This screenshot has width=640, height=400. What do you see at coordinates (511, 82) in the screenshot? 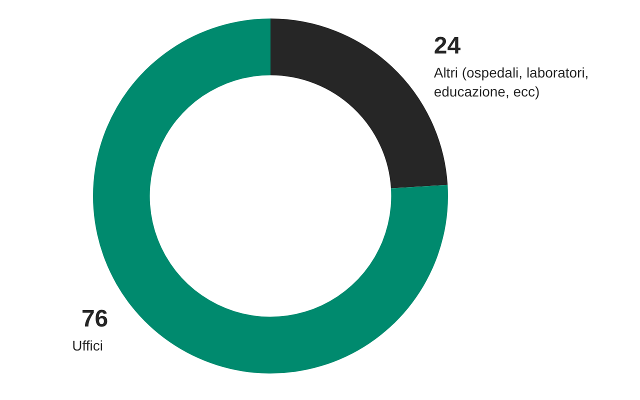
I see `slice-label: Altri (ospedali, laboratori, educazione, ecc)` at bounding box center [511, 82].